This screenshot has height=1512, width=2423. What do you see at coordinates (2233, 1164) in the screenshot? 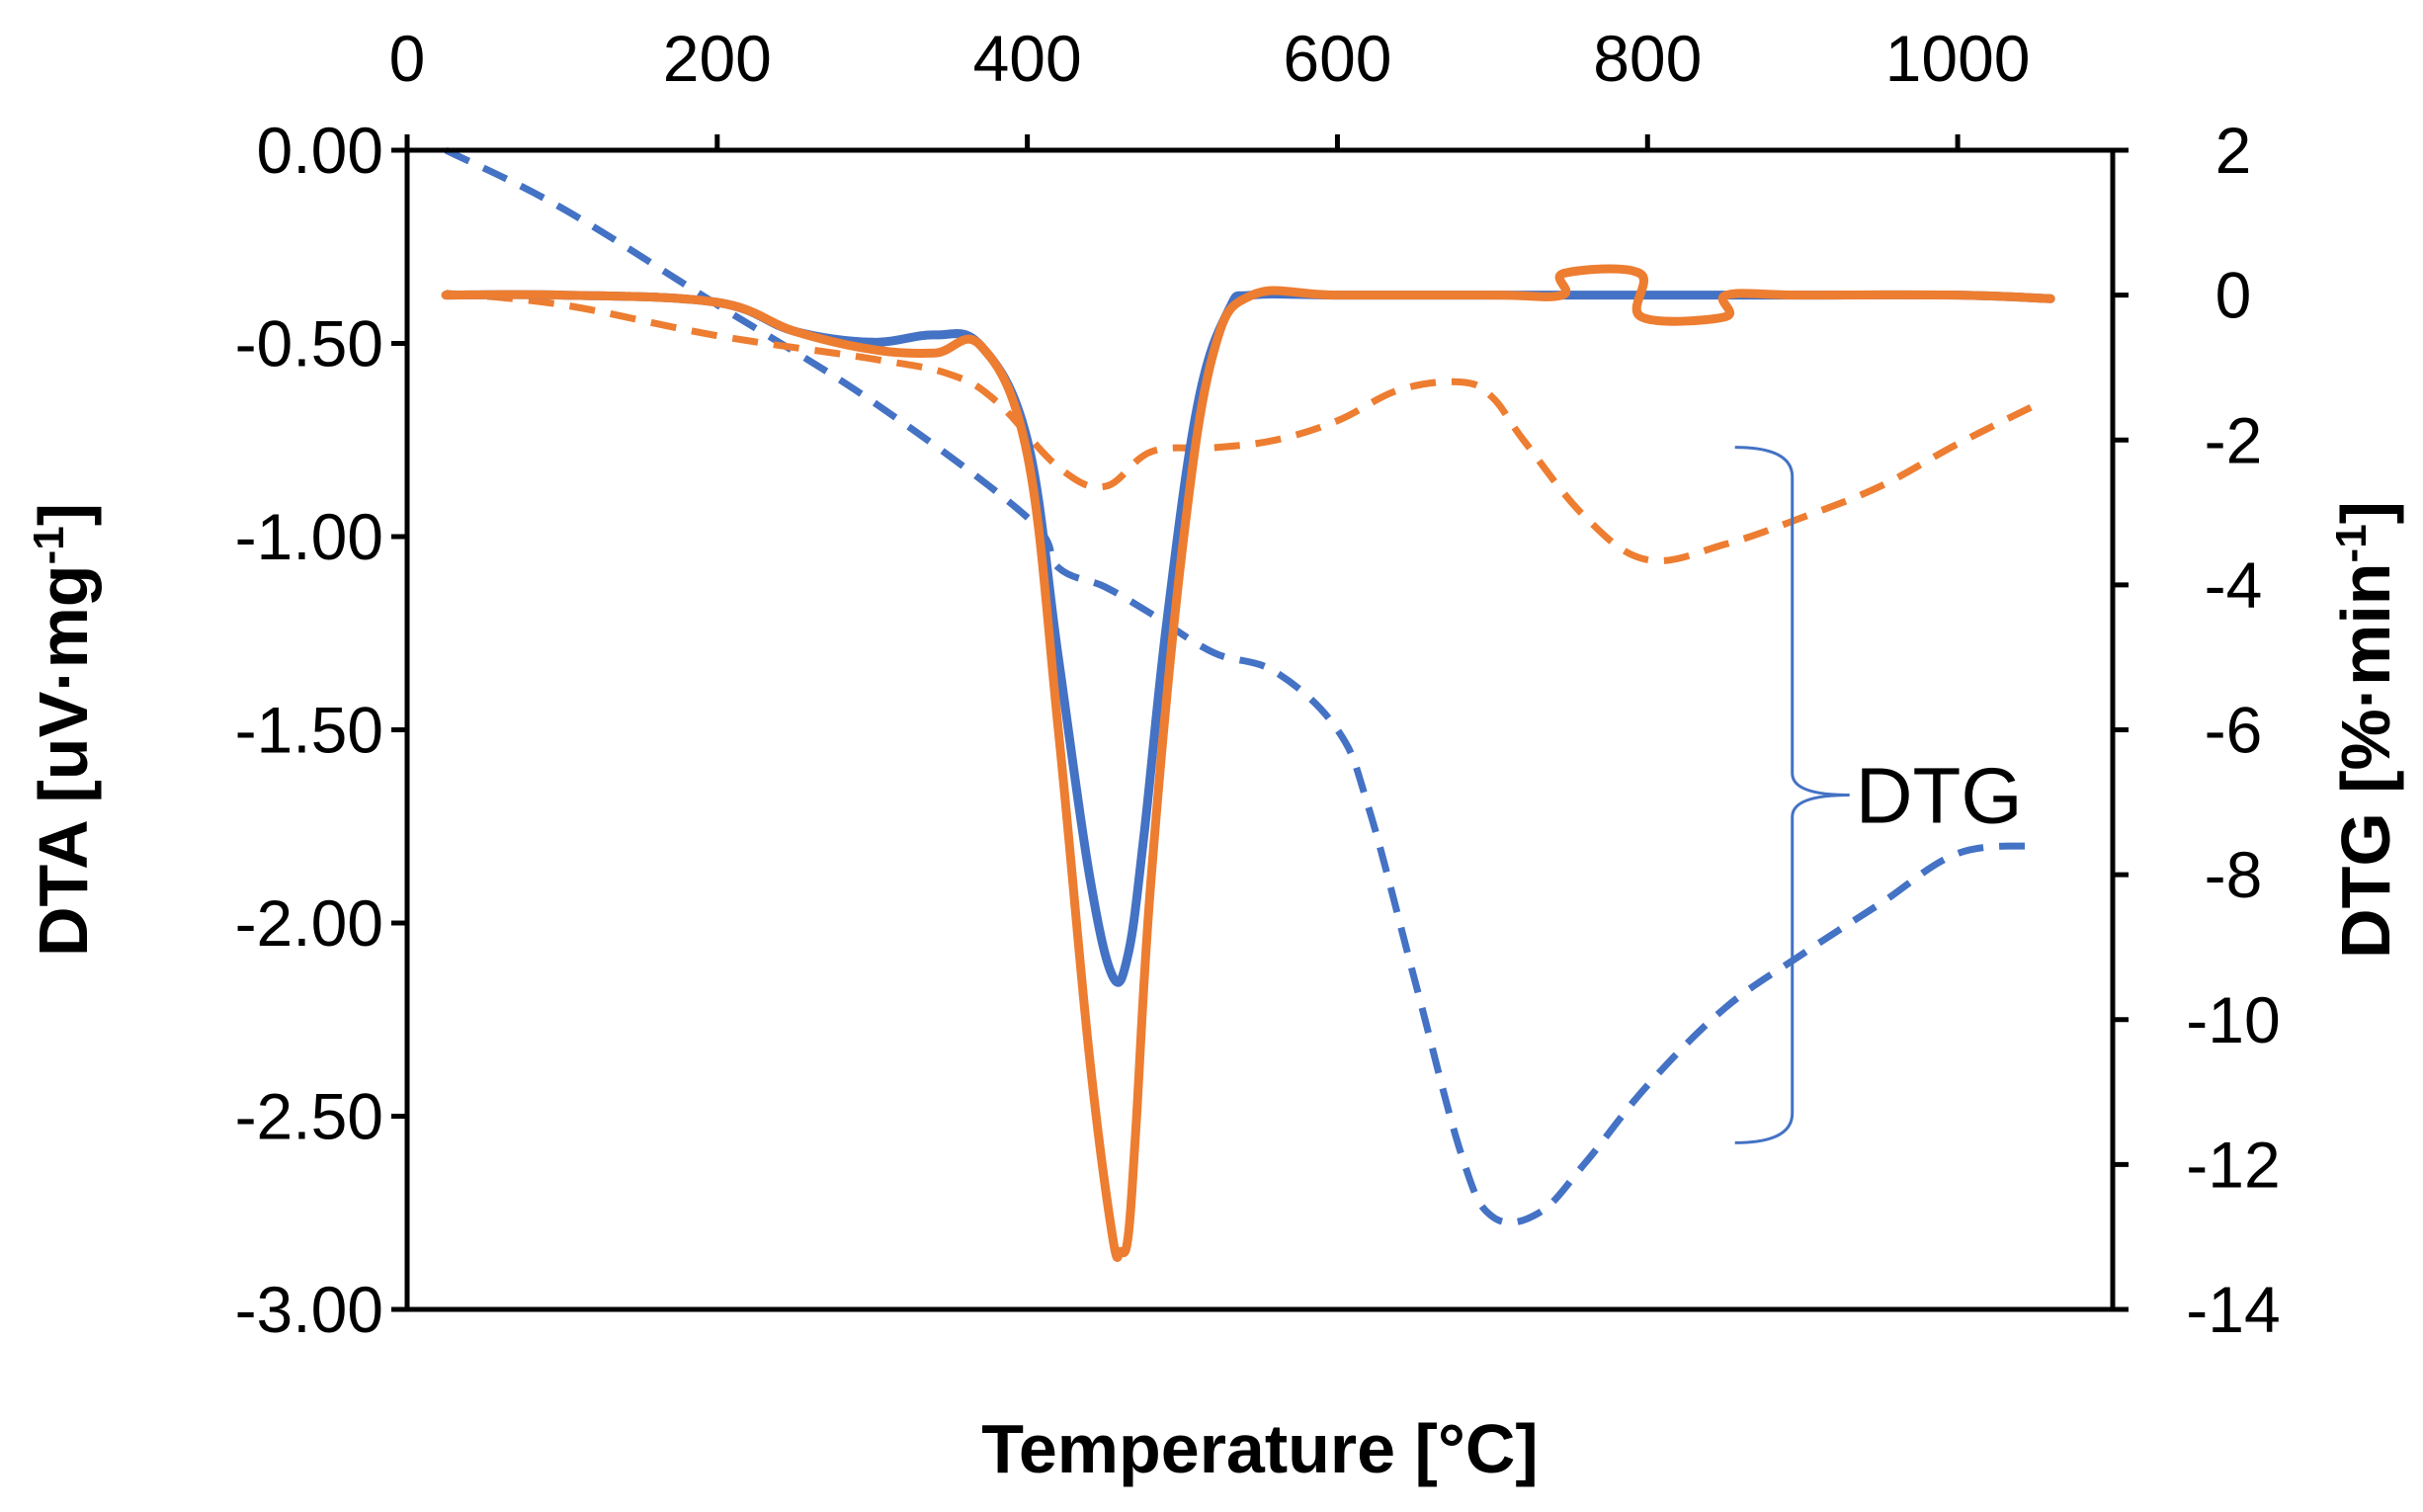
I see `y-right-tick-label: -12` at bounding box center [2233, 1164].